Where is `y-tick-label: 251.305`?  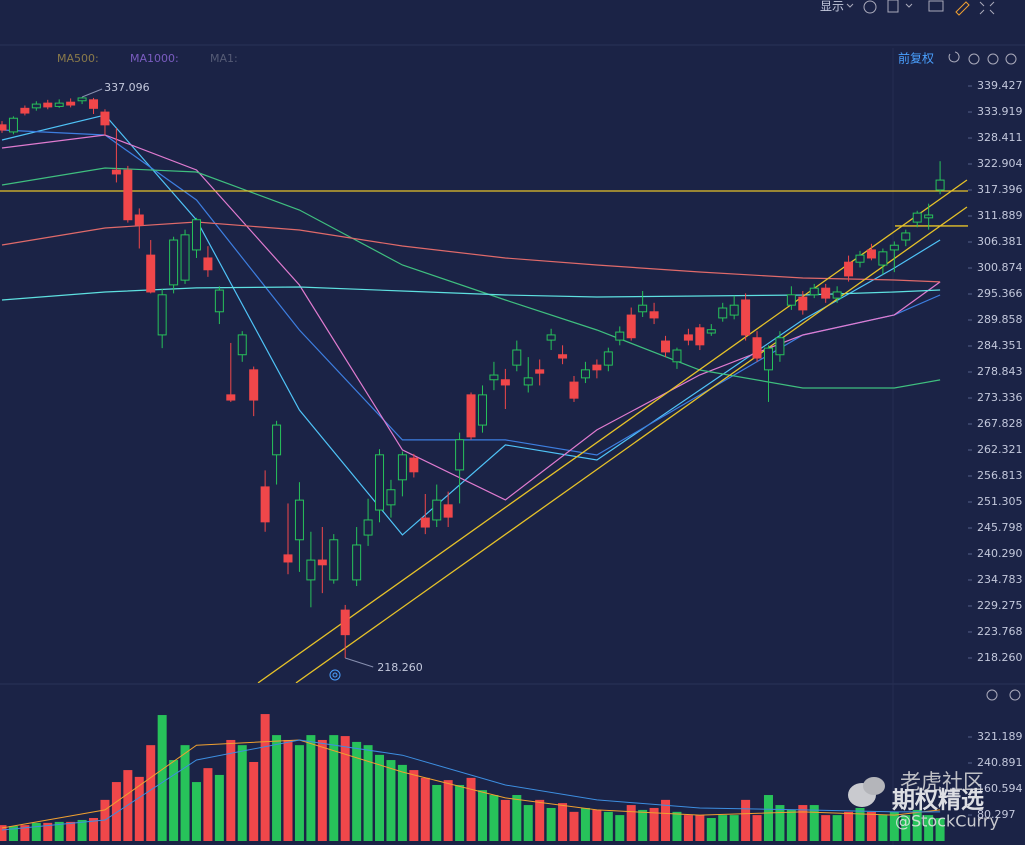
y-tick-label: 251.305 is located at coordinates (1000, 501).